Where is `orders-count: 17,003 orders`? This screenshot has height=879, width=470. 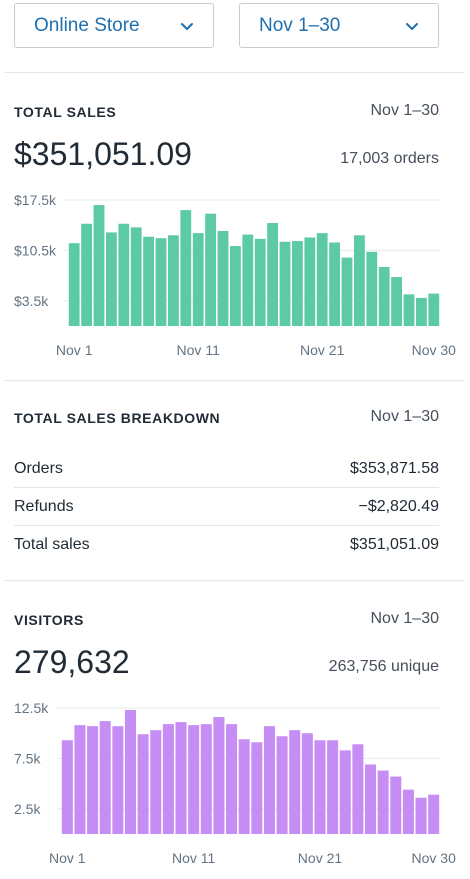 orders-count: 17,003 orders is located at coordinates (389, 158).